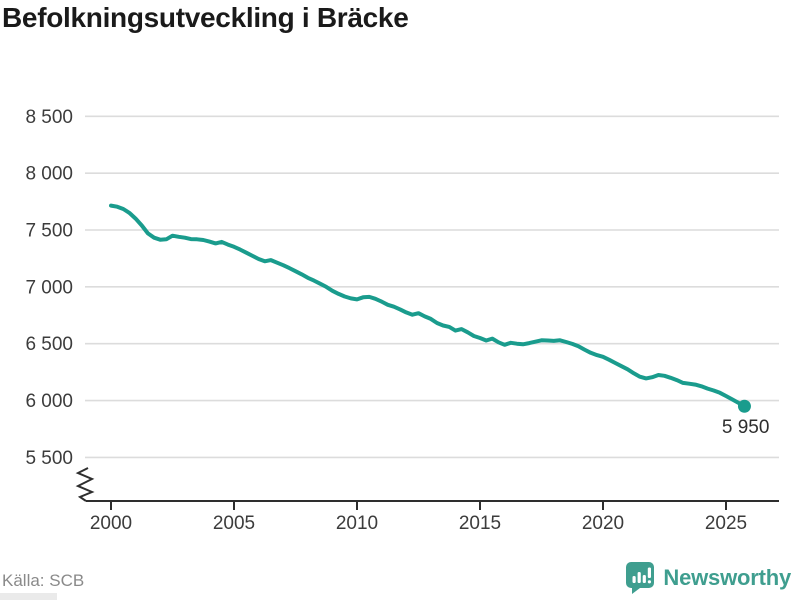 Image resolution: width=800 pixels, height=600 pixels. I want to click on y-tick-label: 6 000, so click(49, 401).